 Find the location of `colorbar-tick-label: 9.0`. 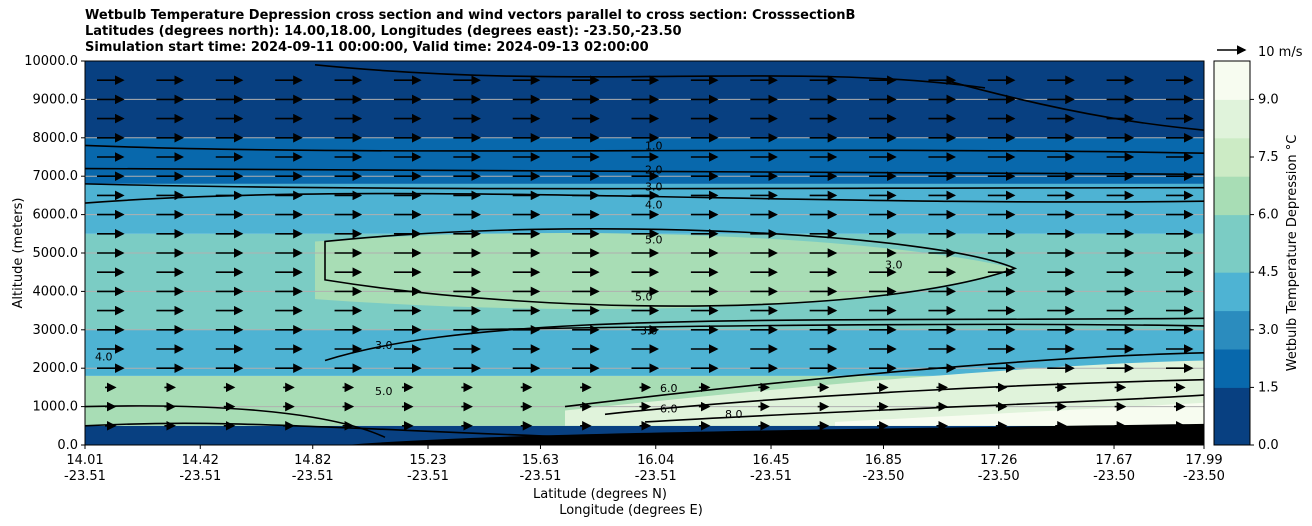

colorbar-tick-label: 9.0 is located at coordinates (1268, 99).